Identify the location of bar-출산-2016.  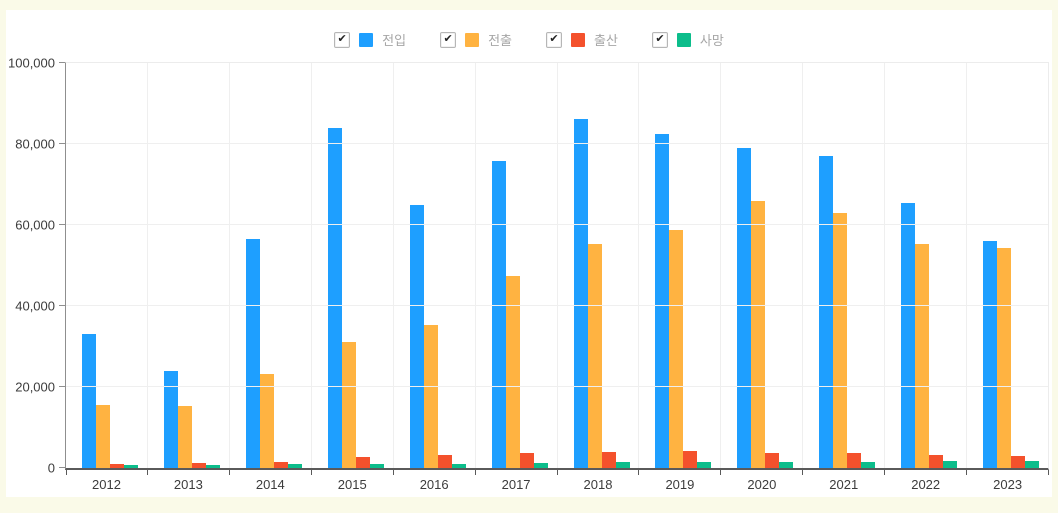
(444, 461).